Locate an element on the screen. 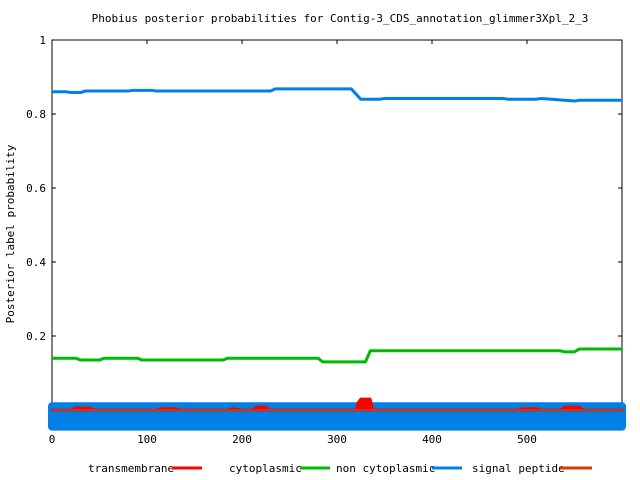 The image size is (640, 480). x-tick-label: 100 is located at coordinates (147, 439).